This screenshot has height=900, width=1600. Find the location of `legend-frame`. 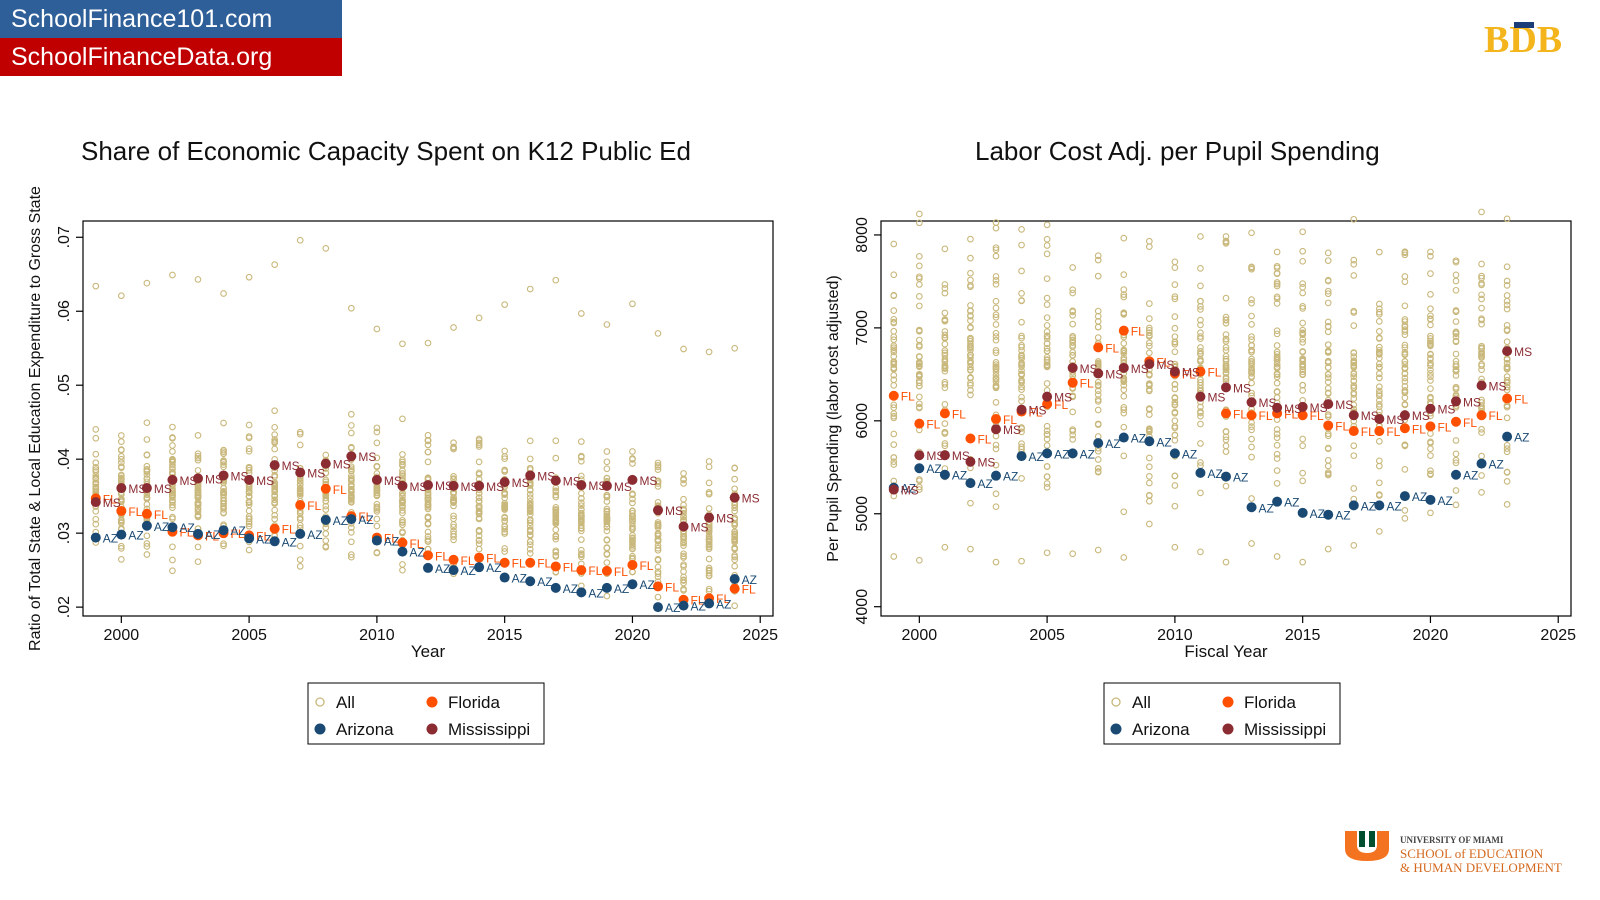

legend-frame is located at coordinates (1222, 713).